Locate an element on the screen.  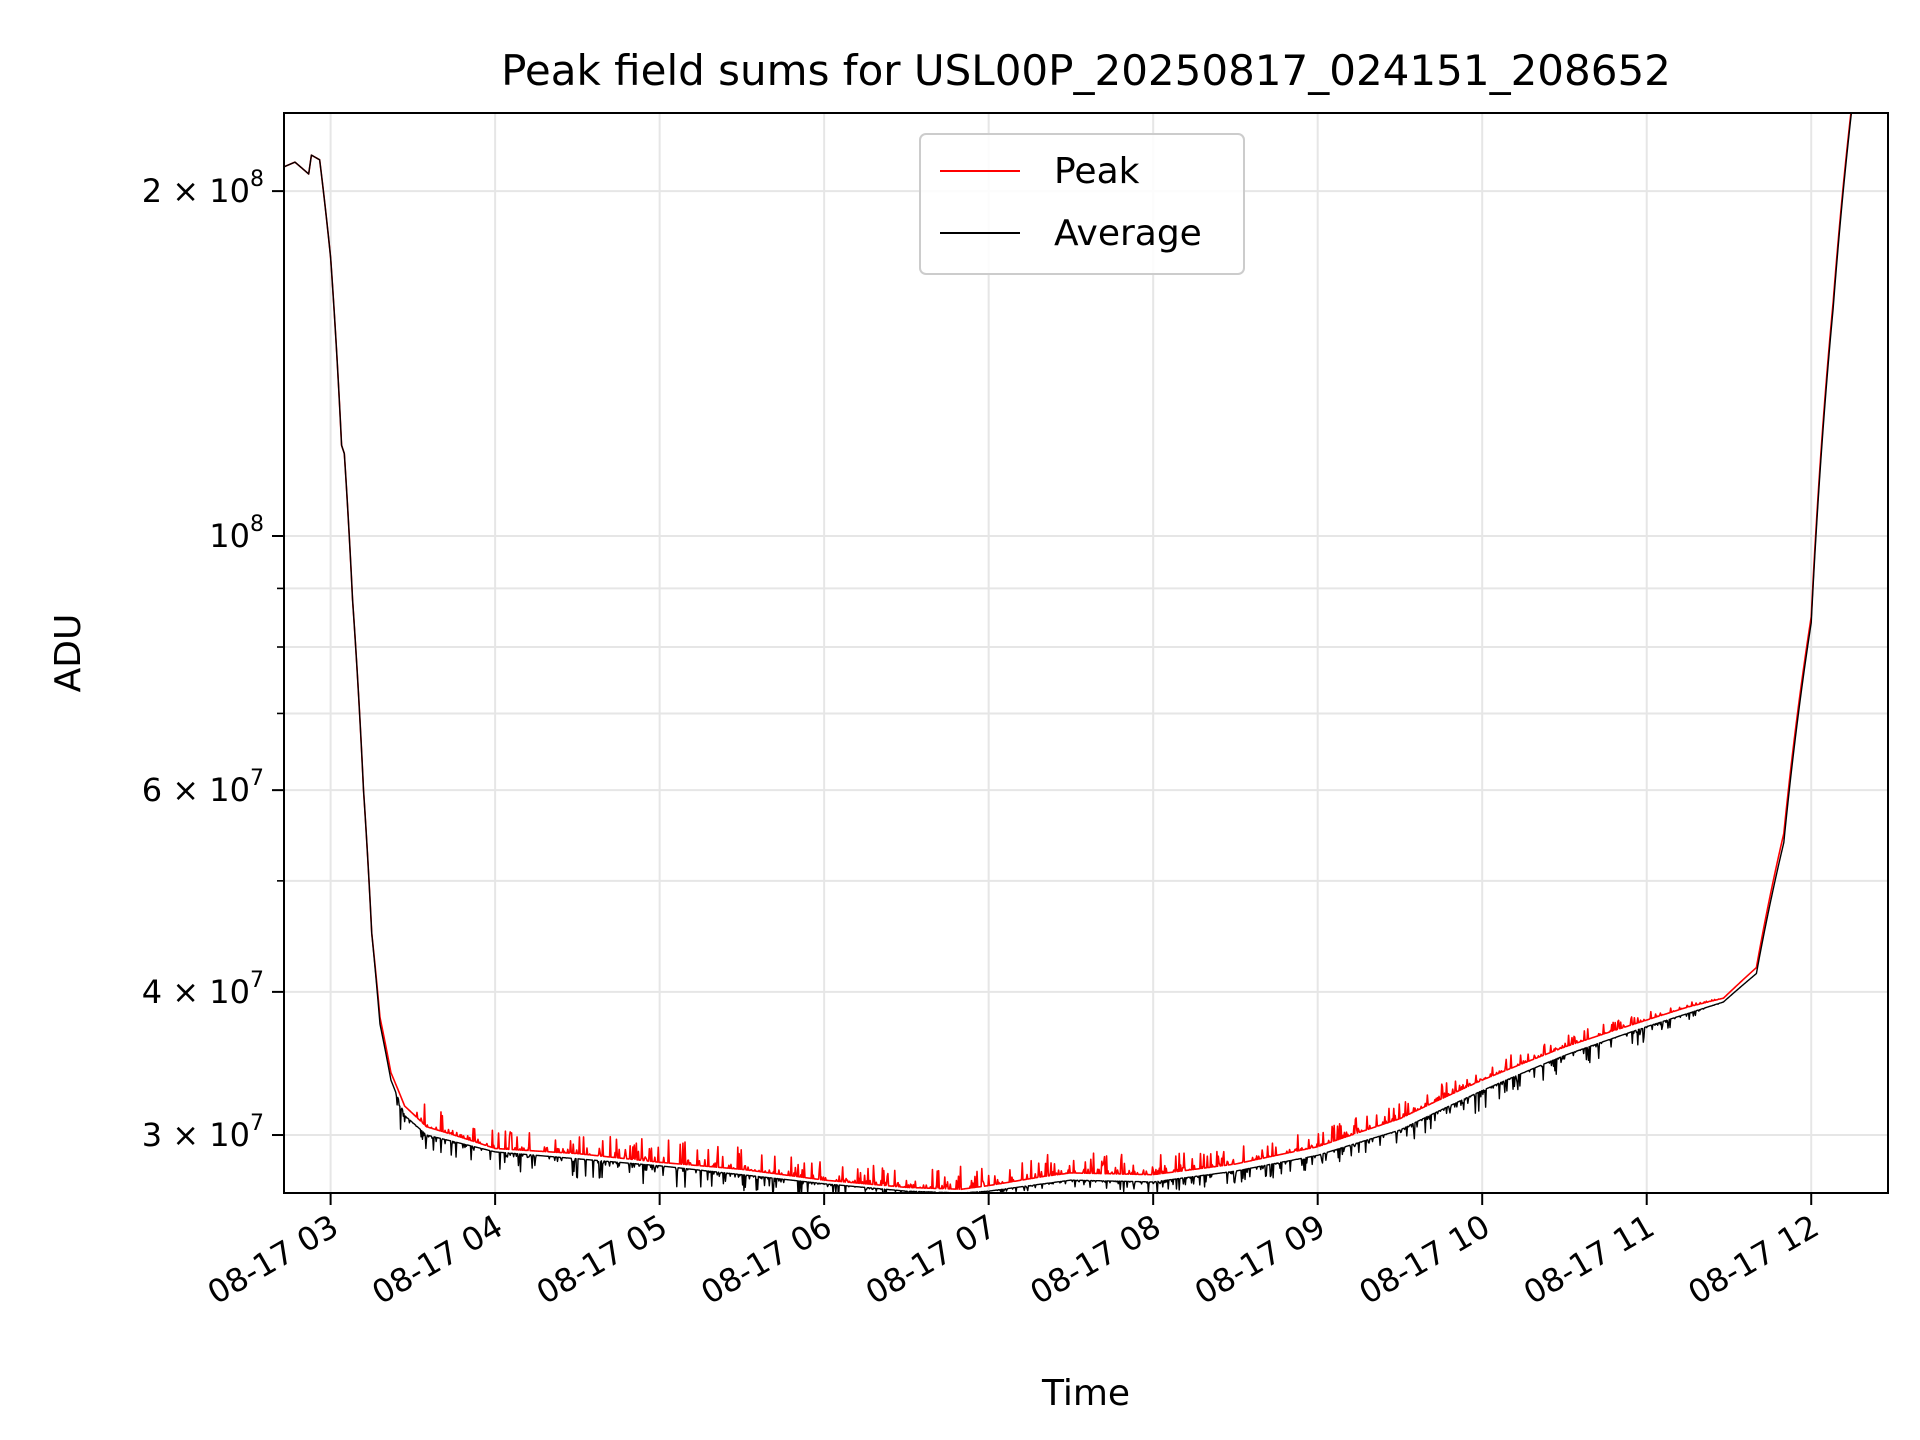
y-axis: 3 × 107 4 × 107 6 × 107 108 2 × 108 is located at coordinates (213, 660).